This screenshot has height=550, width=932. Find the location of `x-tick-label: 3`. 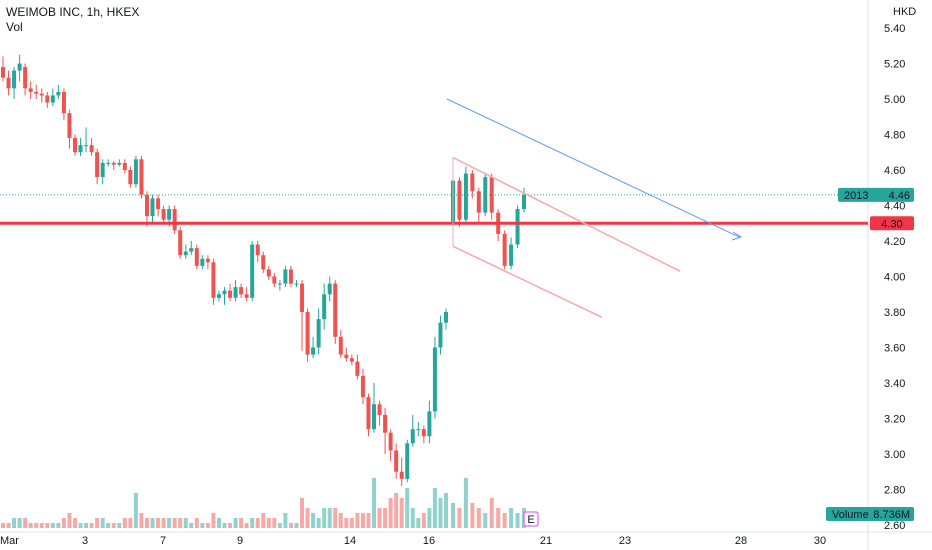

x-tick-label: 3 is located at coordinates (85, 541).